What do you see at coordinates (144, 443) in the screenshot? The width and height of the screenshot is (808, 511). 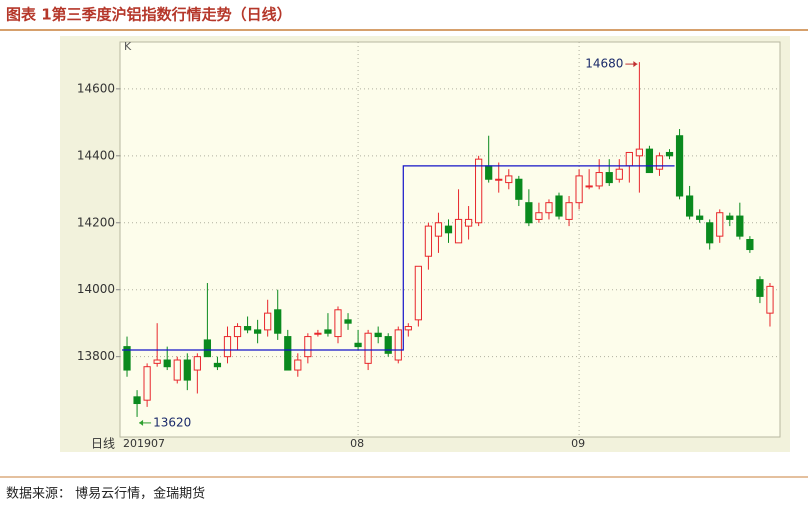 I see `x-tick-label: 201907` at bounding box center [144, 443].